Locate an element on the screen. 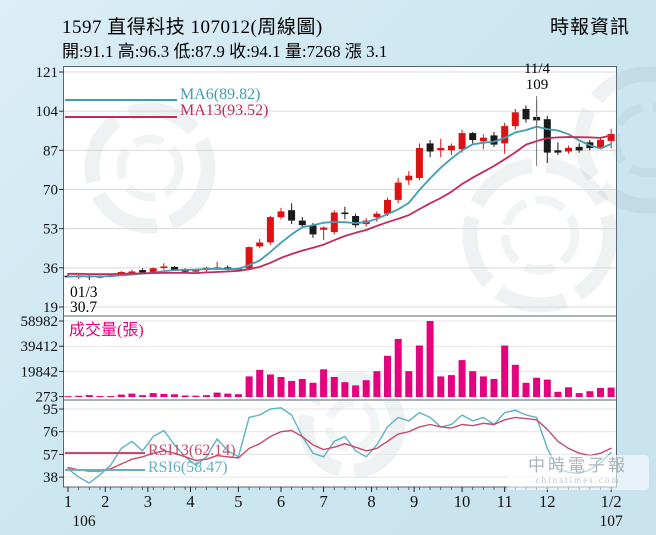 This screenshot has width=656, height=535. rsi6-legend-line is located at coordinates (105, 470).